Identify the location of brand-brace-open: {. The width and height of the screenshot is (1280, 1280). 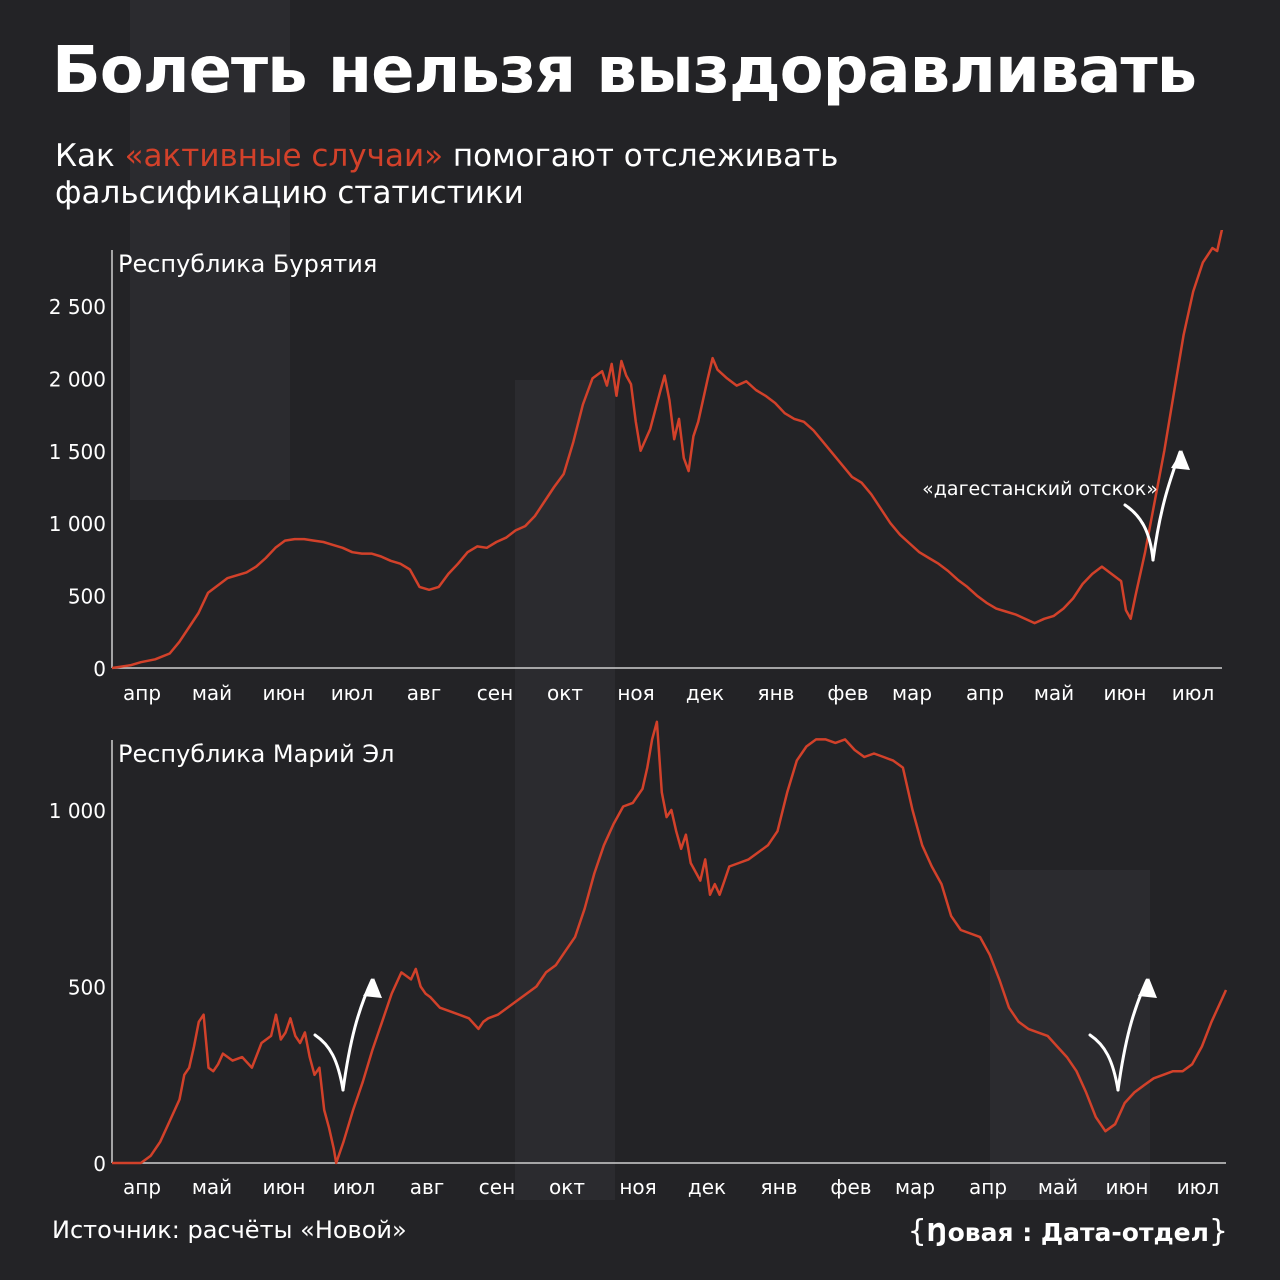
(917, 1231).